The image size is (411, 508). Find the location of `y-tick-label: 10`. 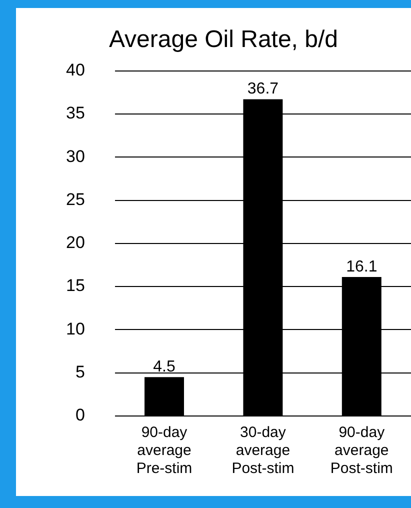

y-tick-label: 10 is located at coordinates (75, 328).